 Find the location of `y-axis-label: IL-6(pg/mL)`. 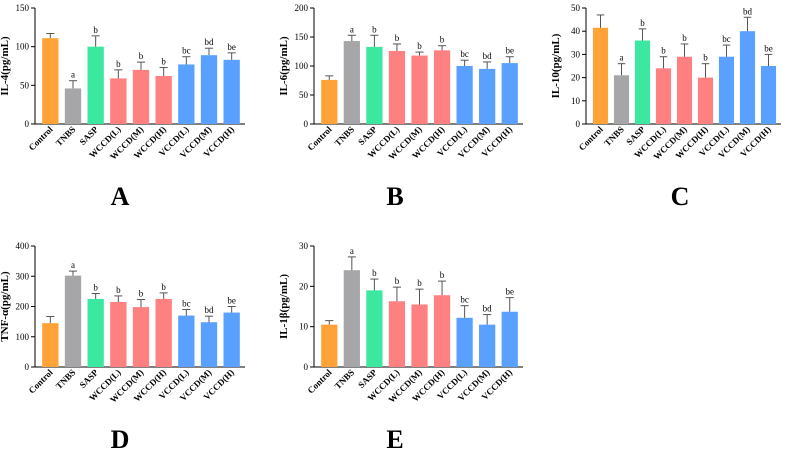

y-axis-label: IL-6(pg/mL) is located at coordinates (284, 66).